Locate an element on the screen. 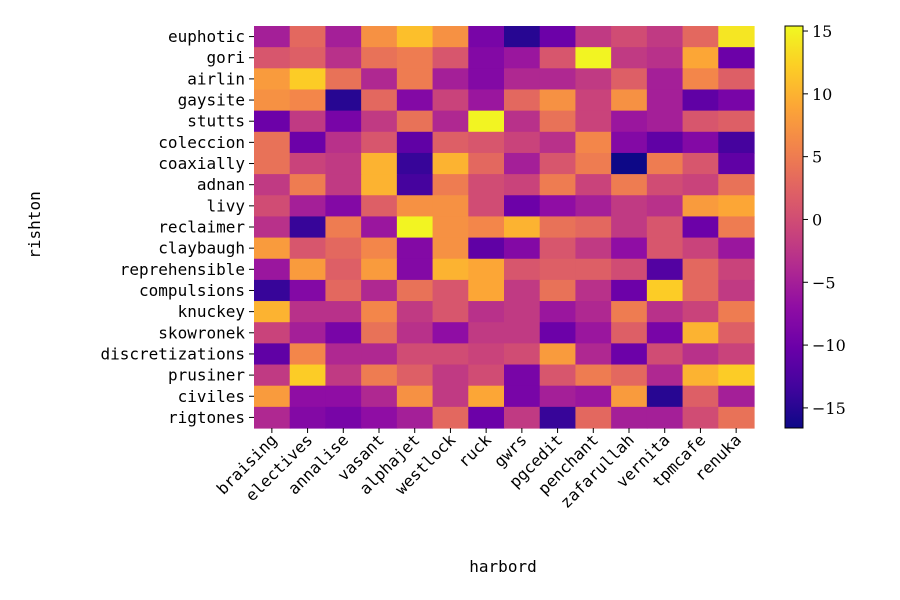 The height and width of the screenshot is (600, 900). y-tick-label: knuckey is located at coordinates (212, 311).